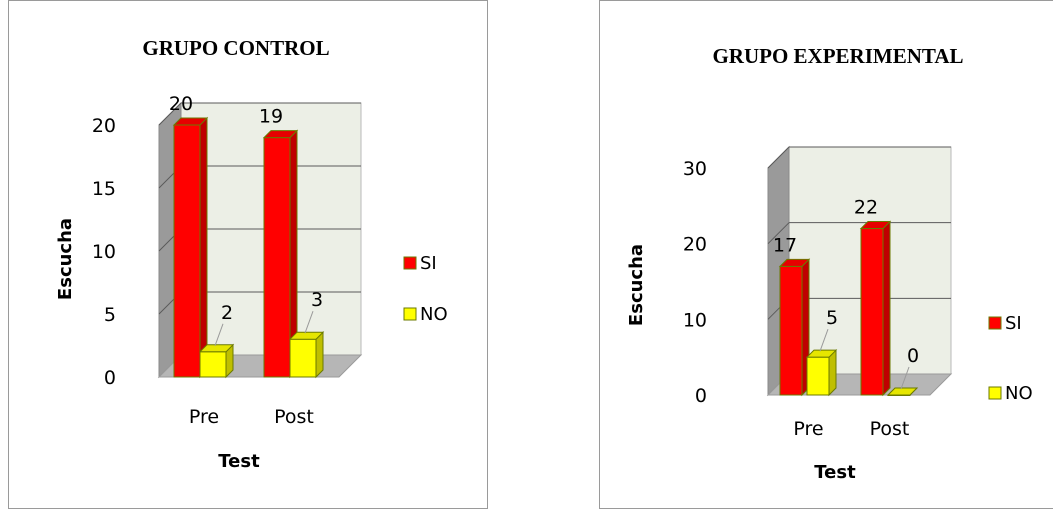 The height and width of the screenshot is (510, 1053). What do you see at coordinates (832, 318) in the screenshot?
I see `data-label: 5` at bounding box center [832, 318].